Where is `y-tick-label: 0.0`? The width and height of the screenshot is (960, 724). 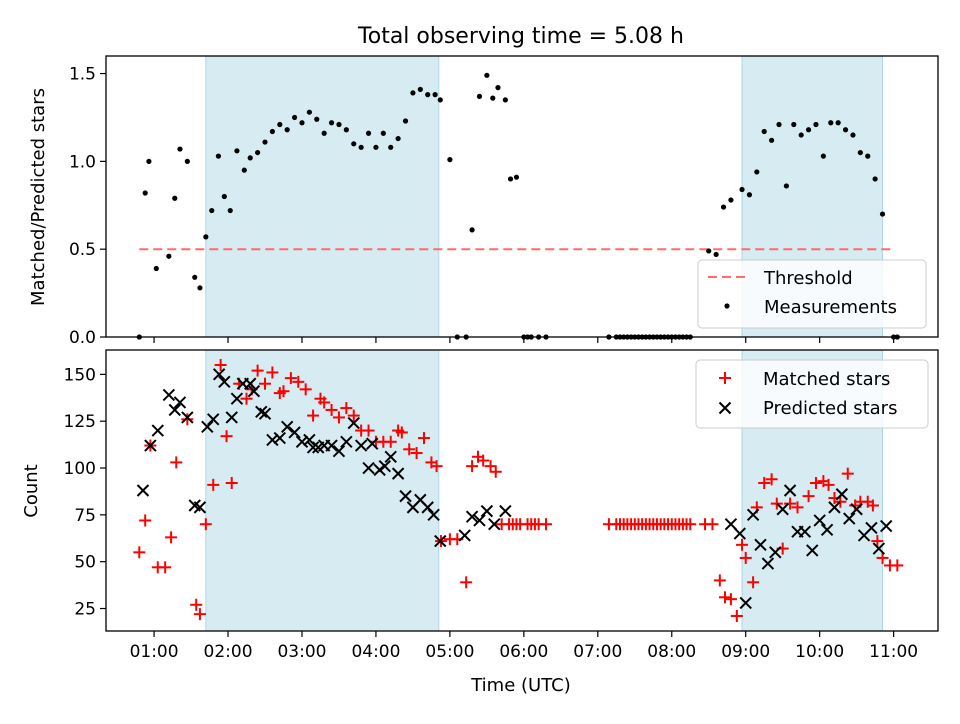
y-tick-label: 0.0 is located at coordinates (82, 338).